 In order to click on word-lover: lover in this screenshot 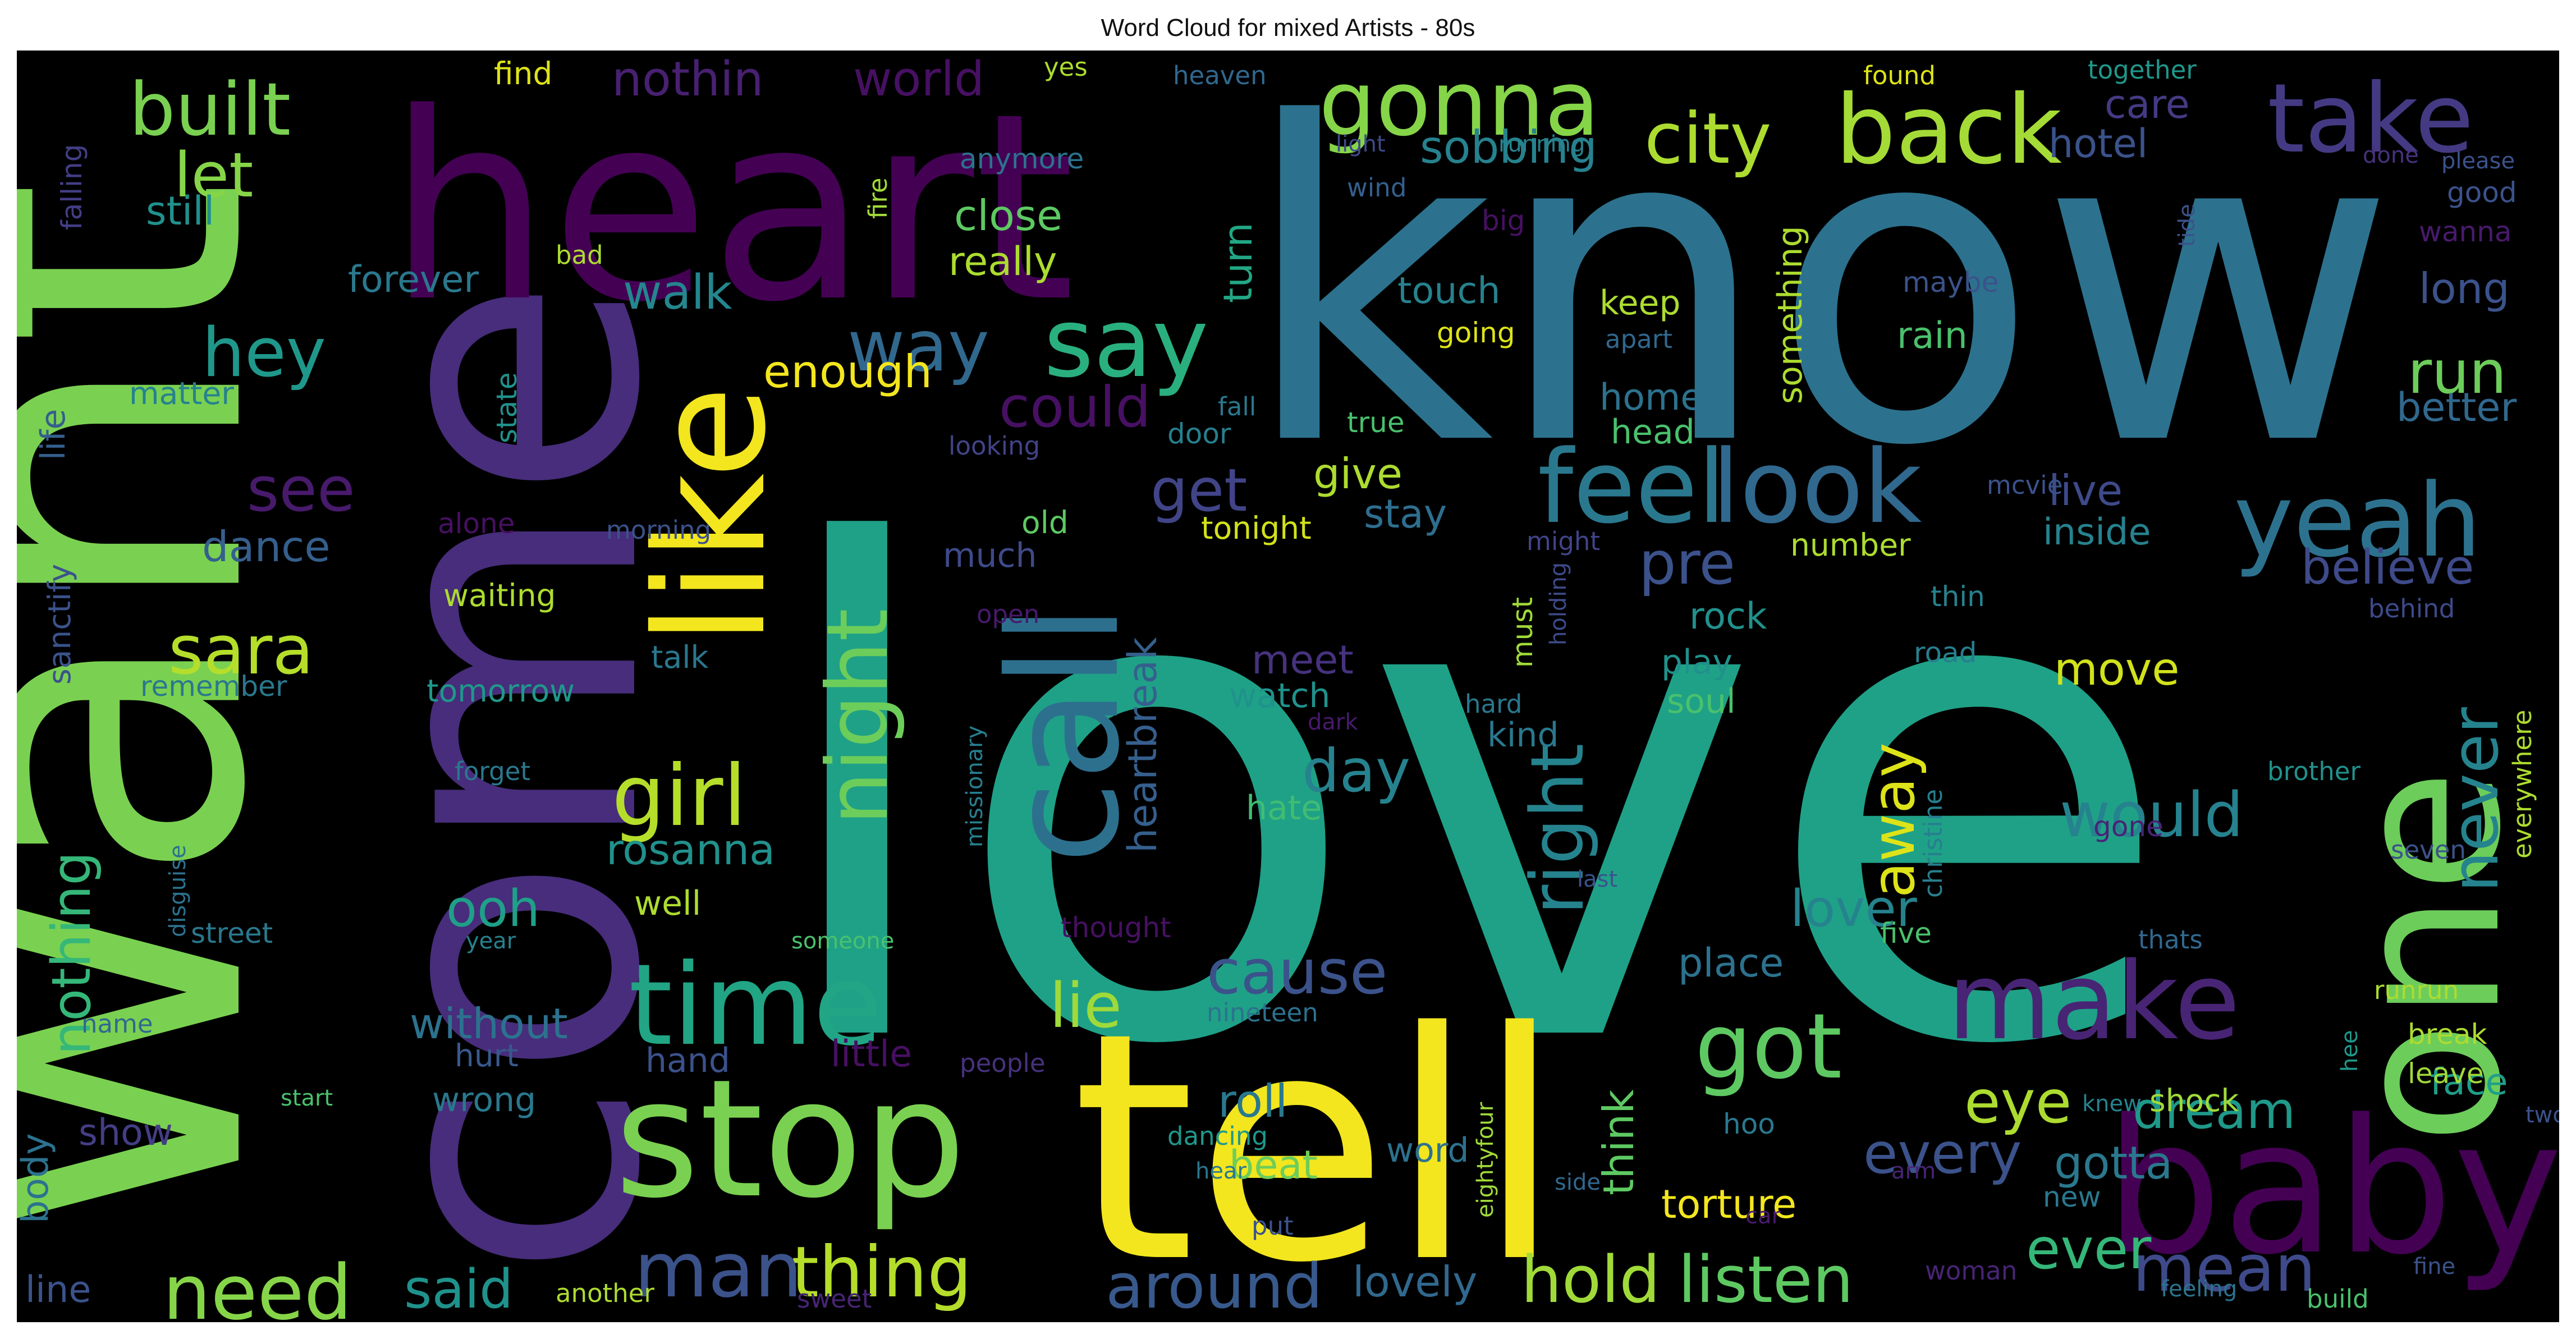, I will do `click(1853, 908)`.